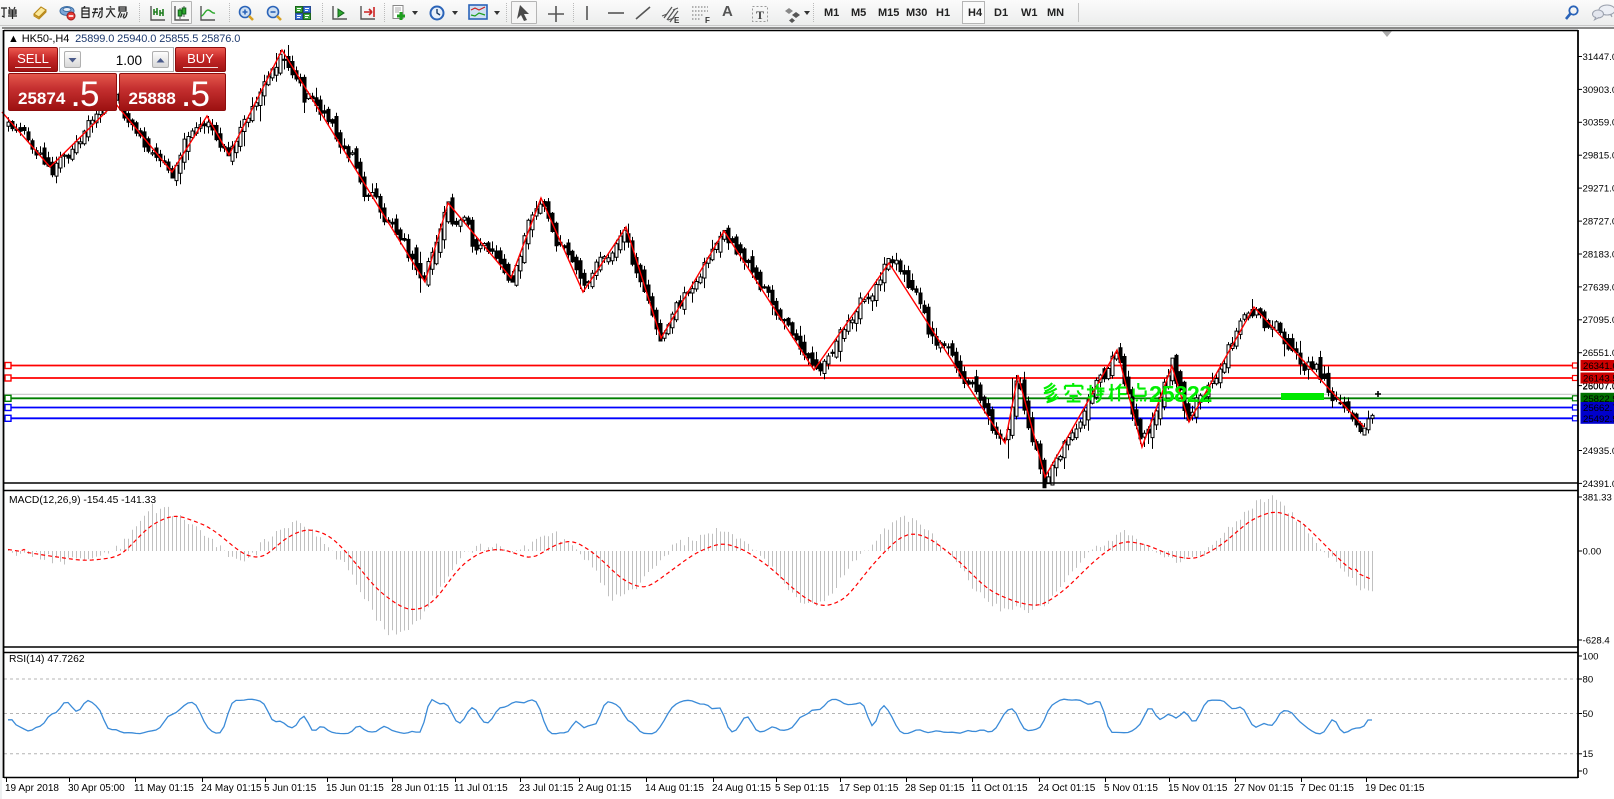 The width and height of the screenshot is (1614, 799). What do you see at coordinates (1598, 123) in the screenshot?
I see `svg-text: 30359.0` at bounding box center [1598, 123].